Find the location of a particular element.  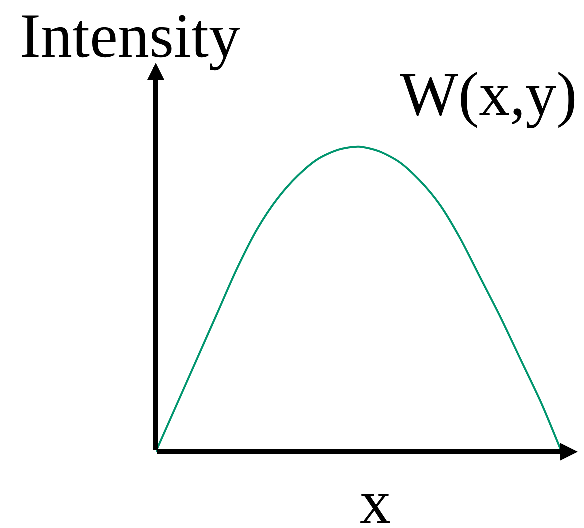

y-axis-title: Intensity is located at coordinates (130, 36).